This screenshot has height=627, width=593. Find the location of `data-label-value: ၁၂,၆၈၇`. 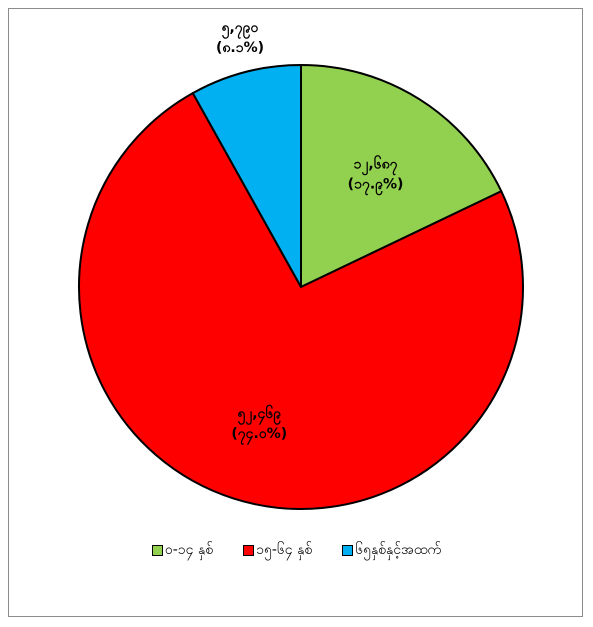

data-label-value: ၁၂,၆၈၇ is located at coordinates (376, 166).